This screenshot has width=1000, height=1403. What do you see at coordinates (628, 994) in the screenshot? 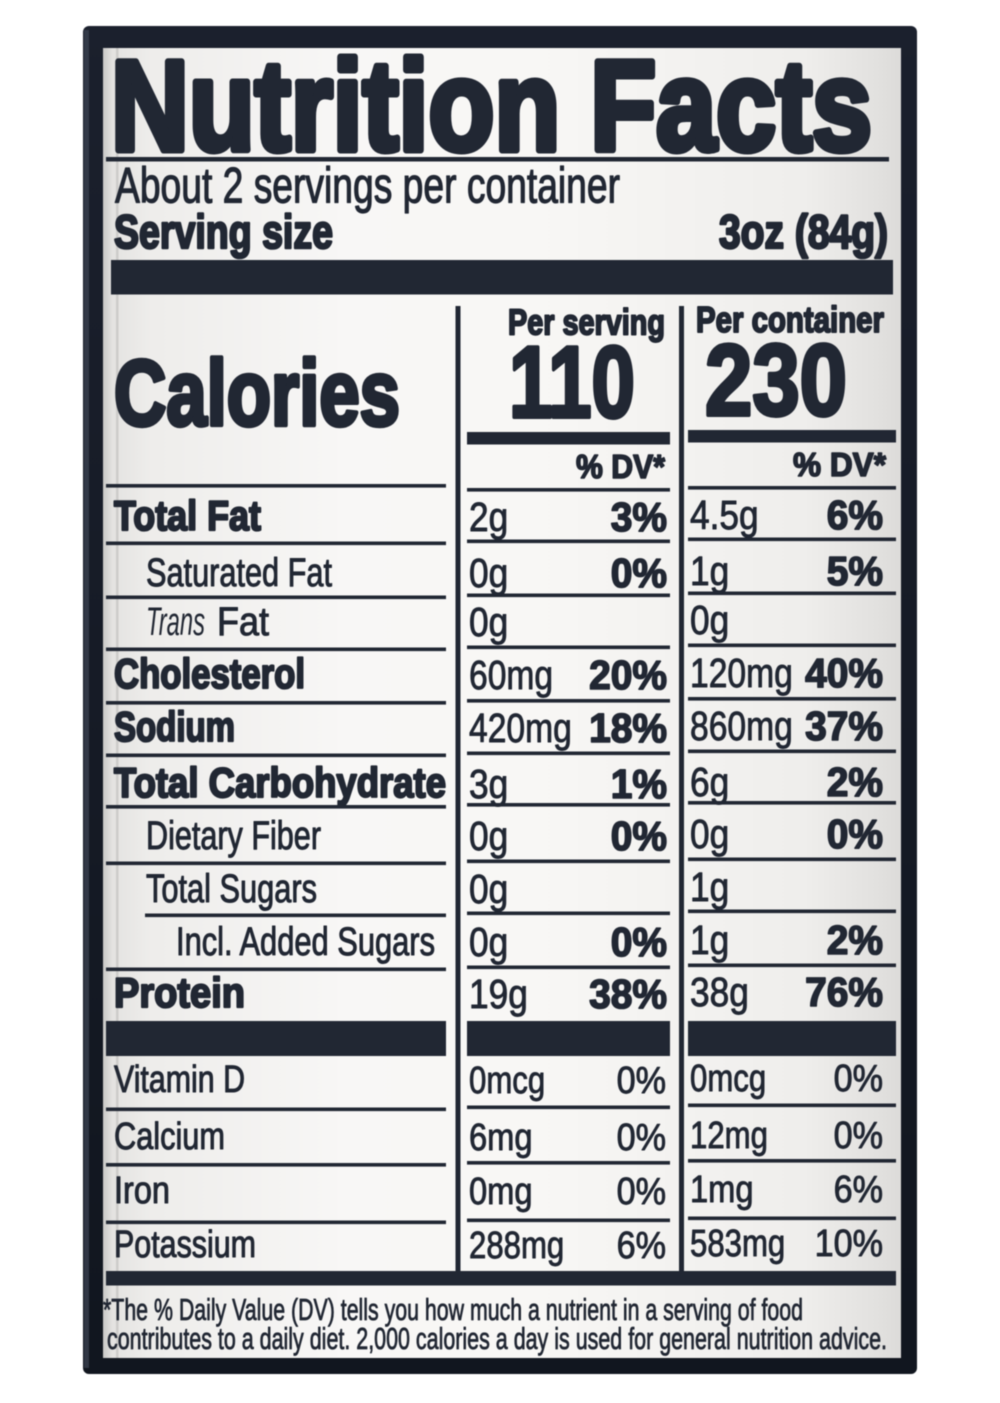
I see `svg-text: 38%` at bounding box center [628, 994].